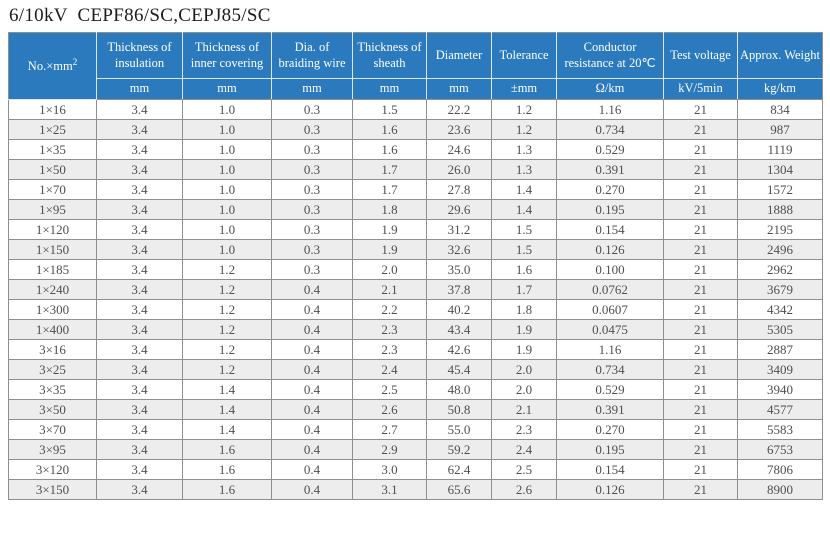 Image resolution: width=830 pixels, height=541 pixels. Describe the element at coordinates (389, 389) in the screenshot. I see `table-cell: 2.5` at that location.